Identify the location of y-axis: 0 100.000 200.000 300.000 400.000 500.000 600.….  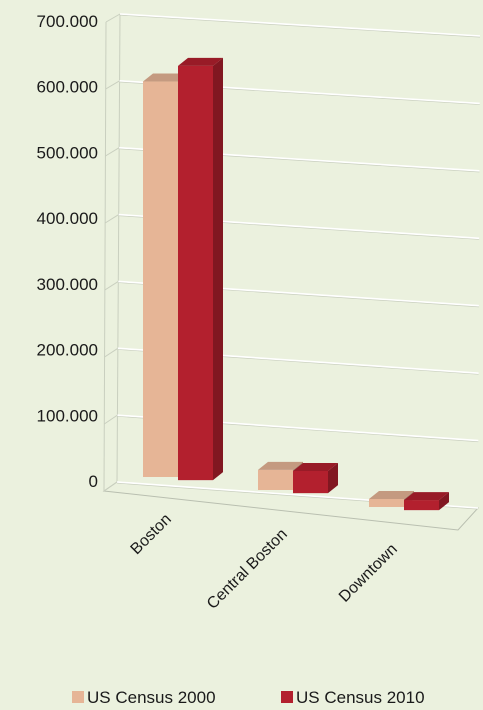
(67, 251).